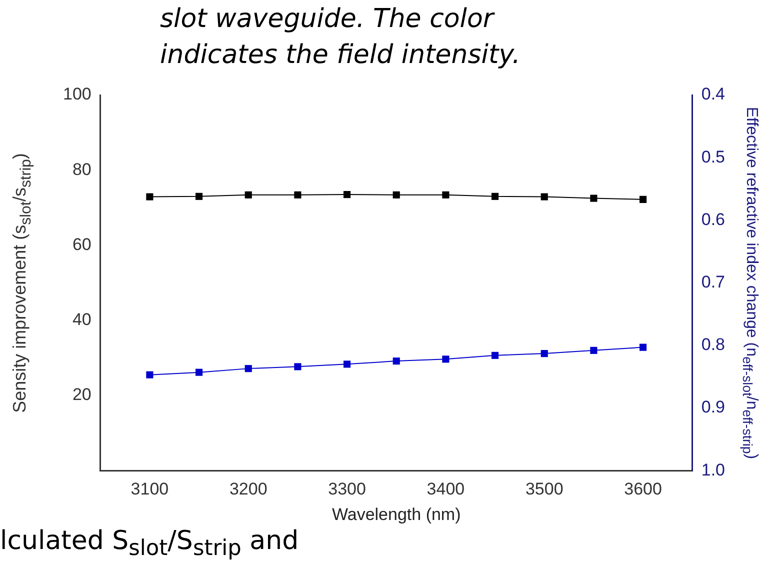 This screenshot has height=563, width=778. Describe the element at coordinates (82, 320) in the screenshot. I see `y-tick-label: 40` at that location.